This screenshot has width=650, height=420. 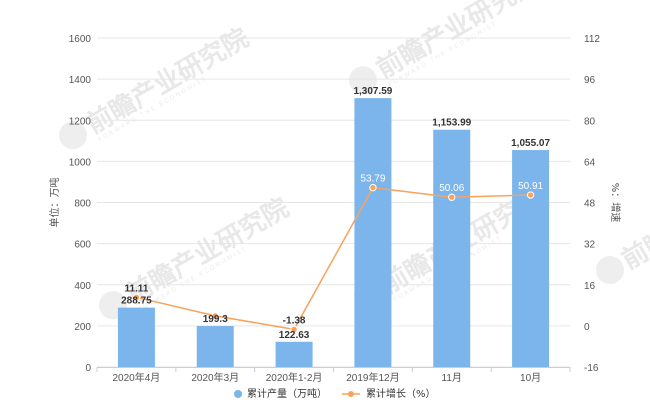 I want to click on y-right-tick-label: 48, so click(x=590, y=204).